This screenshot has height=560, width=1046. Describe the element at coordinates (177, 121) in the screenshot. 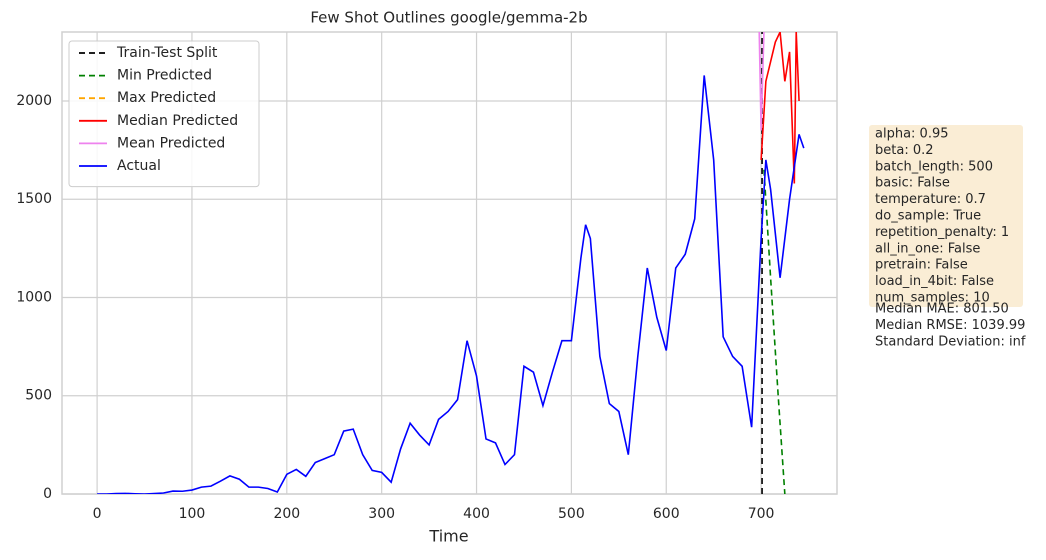

I see `legend-label: Median Predicted` at that location.